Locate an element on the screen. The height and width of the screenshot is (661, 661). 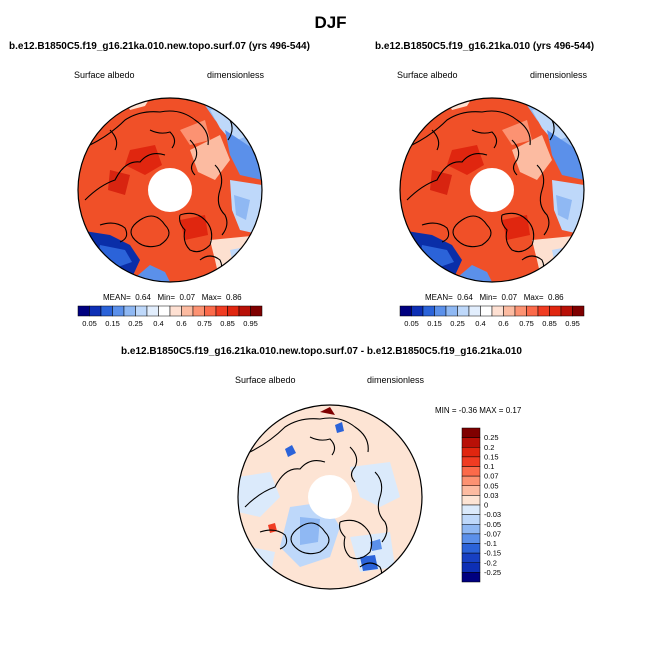
panel3-colorbar-tick-label: -0.03 is located at coordinates (492, 514).